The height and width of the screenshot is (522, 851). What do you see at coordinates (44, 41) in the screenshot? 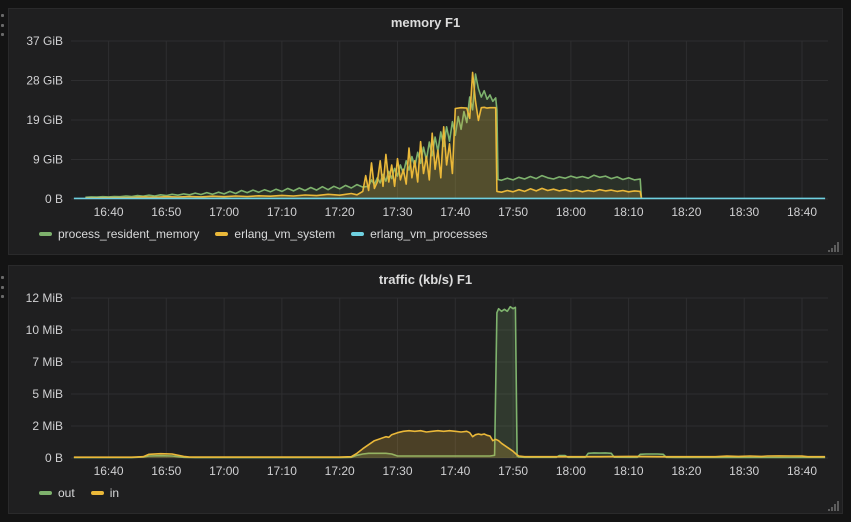
I see `svg-text: 37 GiB` at bounding box center [44, 41].